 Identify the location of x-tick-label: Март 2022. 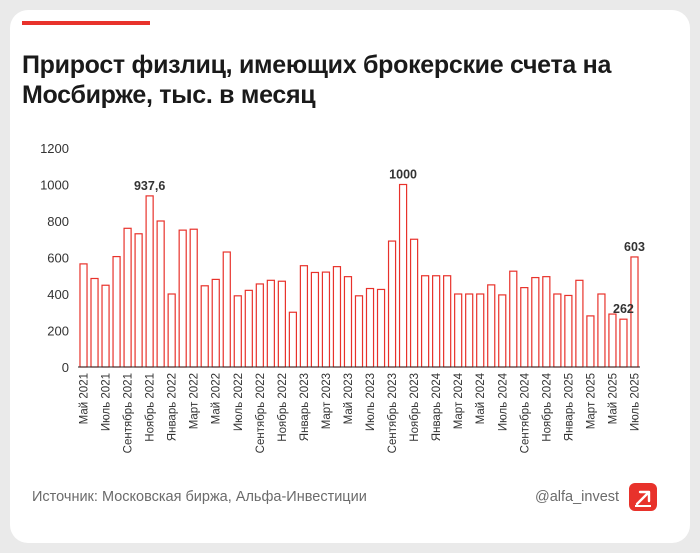
(195, 401).